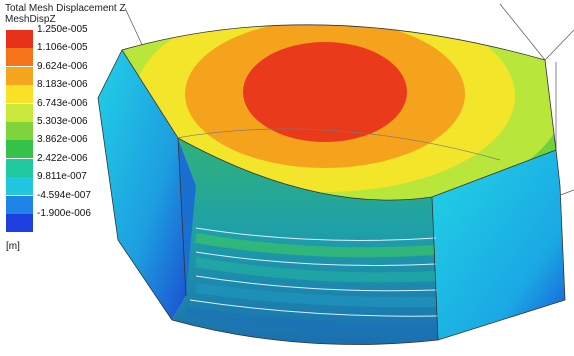  Describe the element at coordinates (62, 158) in the screenshot. I see `legend-value: 2.422e-006` at that location.